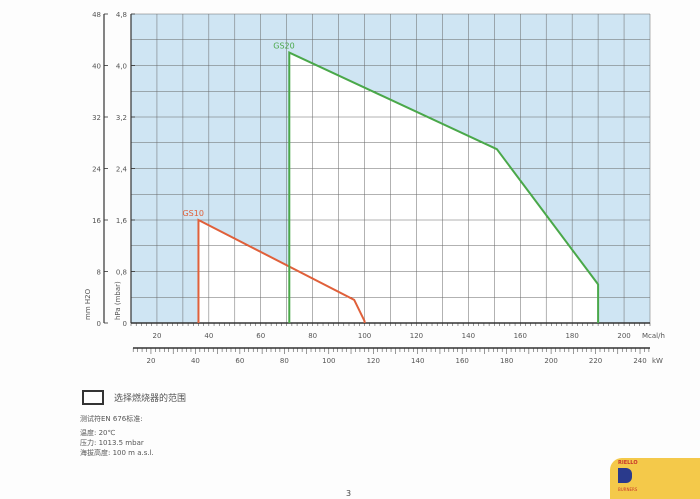 The height and width of the screenshot is (499, 700). I want to click on x2-tick-label: 180, so click(506, 361).